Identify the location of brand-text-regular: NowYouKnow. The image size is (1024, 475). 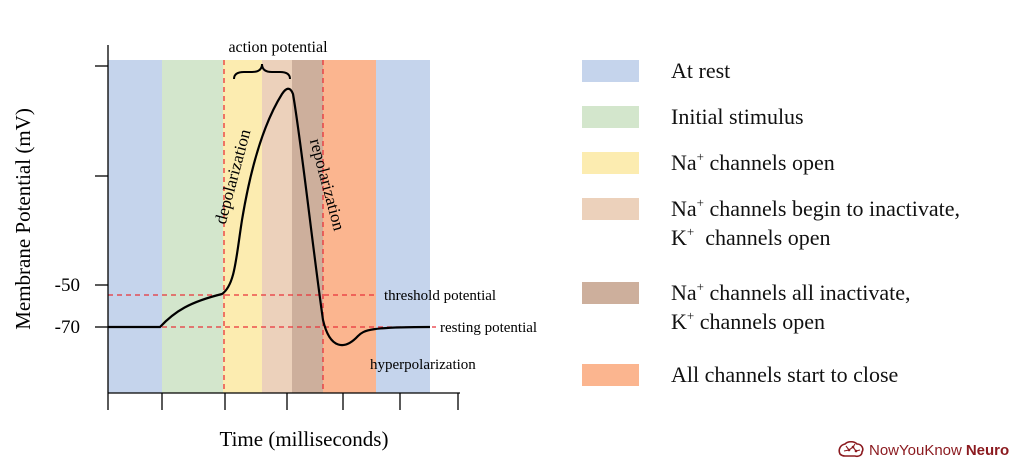
(915, 450).